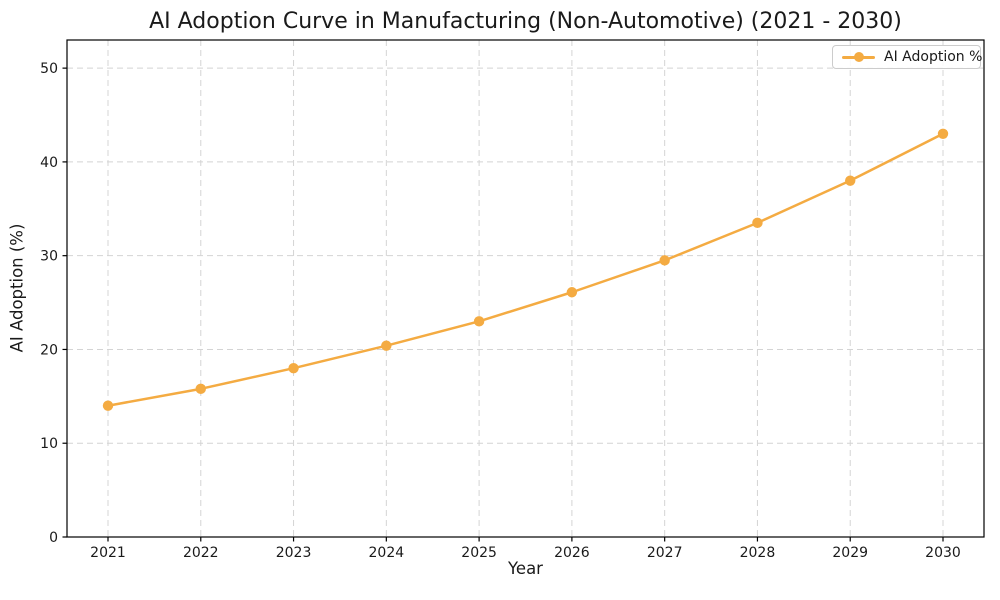 The image size is (1000, 600). I want to click on y-tick-label: 20, so click(49, 350).